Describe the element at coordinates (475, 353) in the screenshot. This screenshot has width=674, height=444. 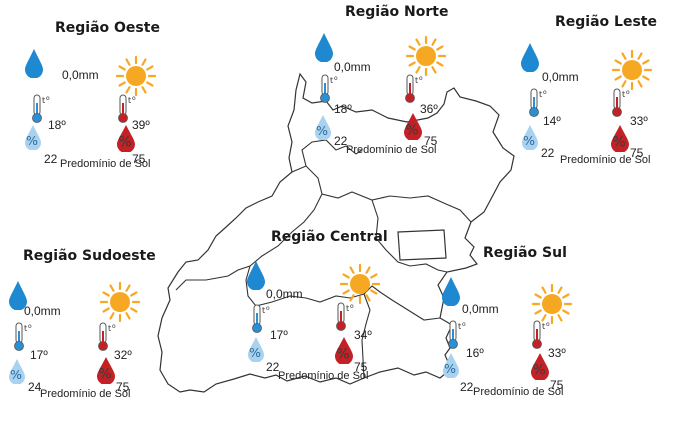
I see `min-temperature: 16º` at that location.